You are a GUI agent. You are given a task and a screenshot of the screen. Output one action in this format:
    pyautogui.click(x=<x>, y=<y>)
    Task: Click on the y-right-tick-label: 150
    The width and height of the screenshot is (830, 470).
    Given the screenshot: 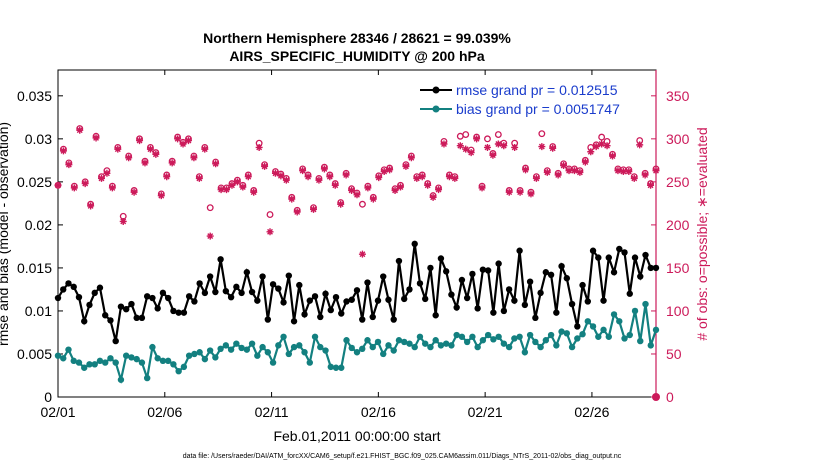 What is the action you would take?
    pyautogui.click(x=678, y=268)
    